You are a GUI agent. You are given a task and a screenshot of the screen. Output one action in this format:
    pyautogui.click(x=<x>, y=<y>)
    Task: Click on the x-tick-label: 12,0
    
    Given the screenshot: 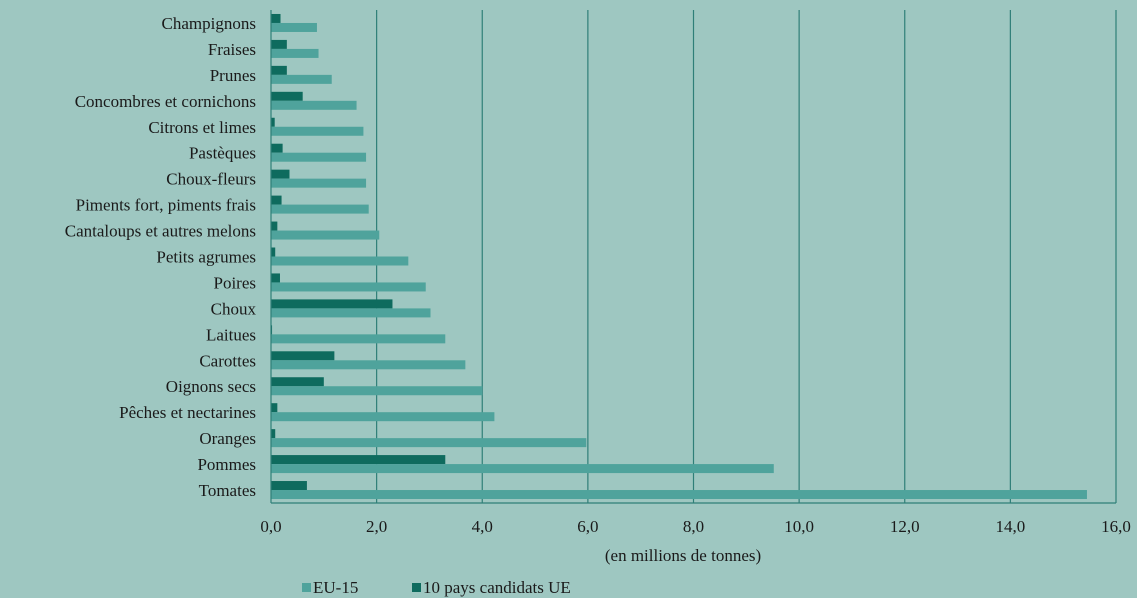 What is the action you would take?
    pyautogui.click(x=905, y=526)
    